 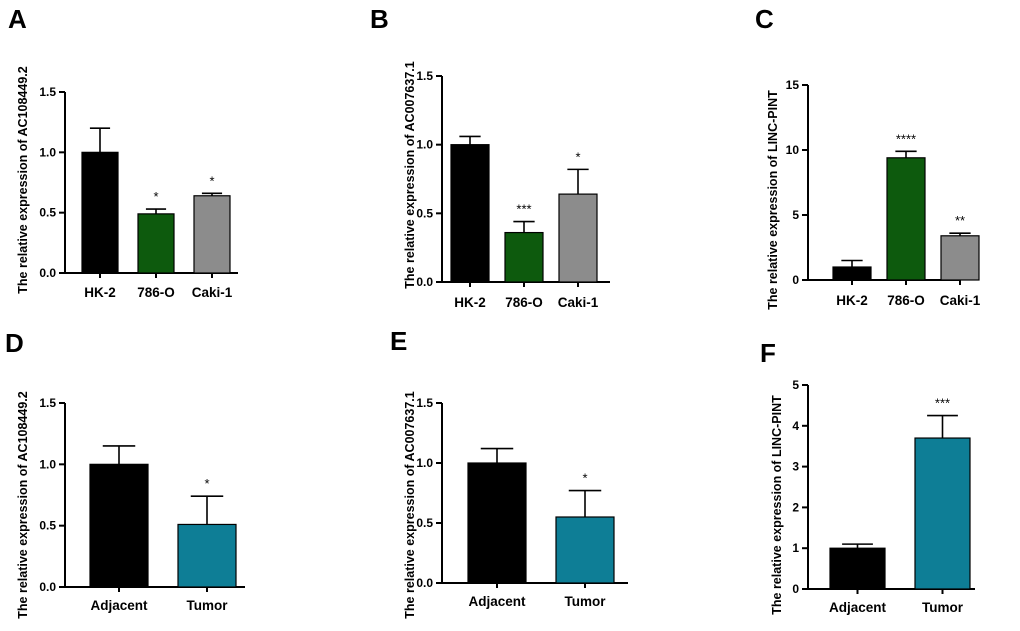 What do you see at coordinates (793, 150) in the screenshot?
I see `y-tick-label: 10` at bounding box center [793, 150].